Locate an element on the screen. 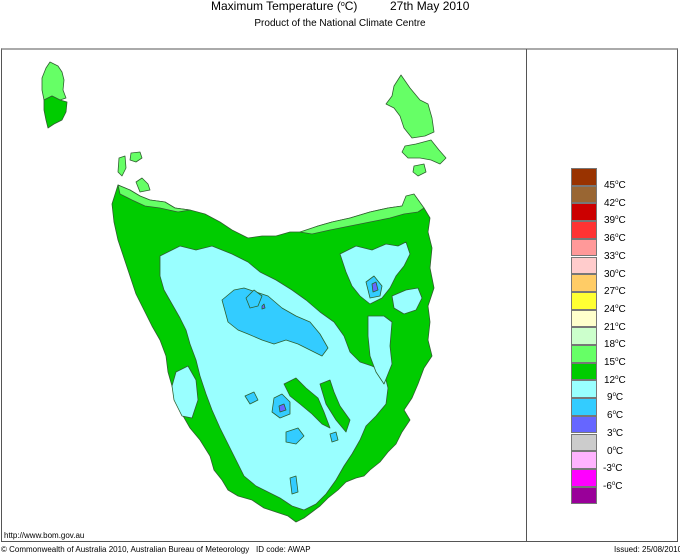 This screenshot has width=680, height=555. legend-label: 36oC is located at coordinates (615, 239).